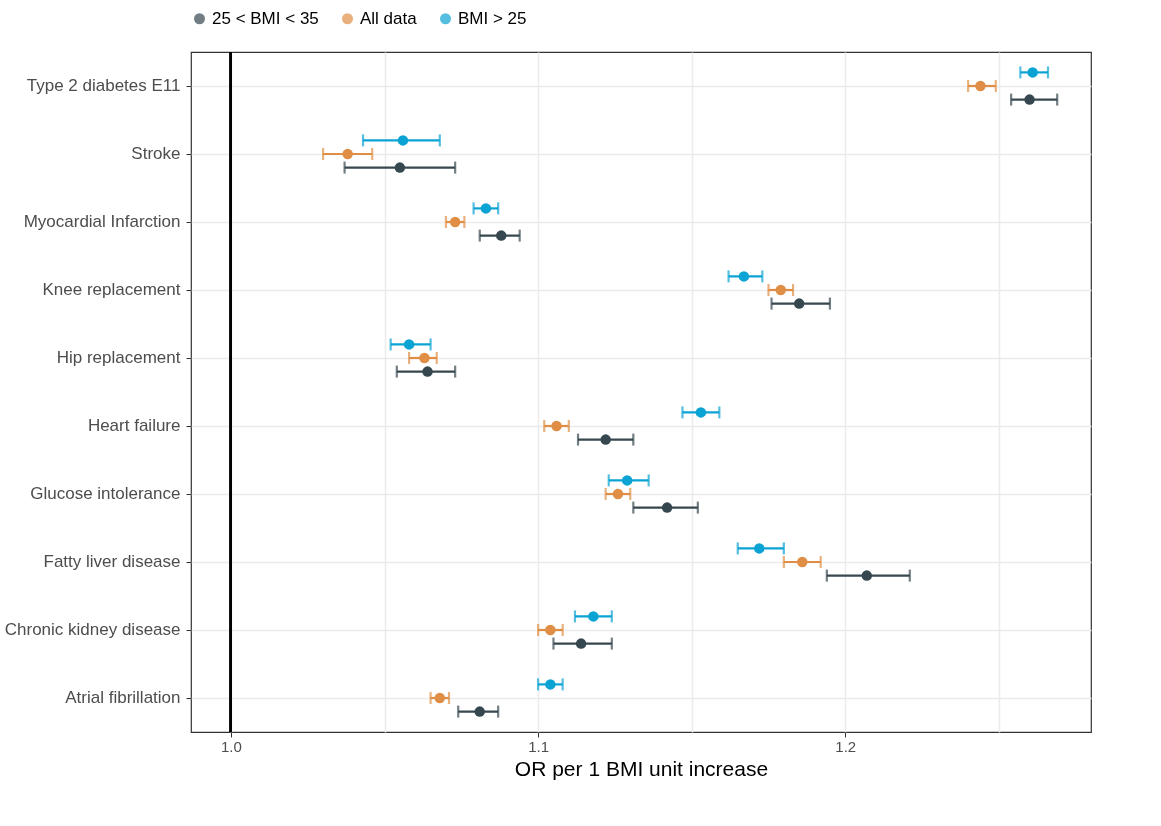  What do you see at coordinates (105, 493) in the screenshot?
I see `y-tick-label: Glucose intolerance` at bounding box center [105, 493].